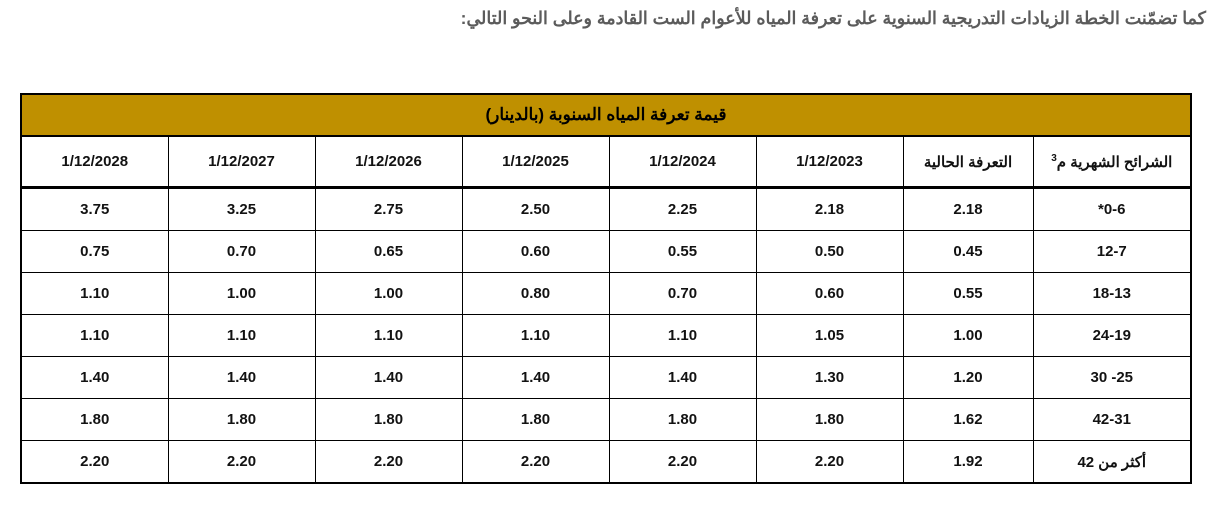 This screenshot has height=528, width=1210. I want to click on current-tariff-cell: 1.00, so click(968, 335).